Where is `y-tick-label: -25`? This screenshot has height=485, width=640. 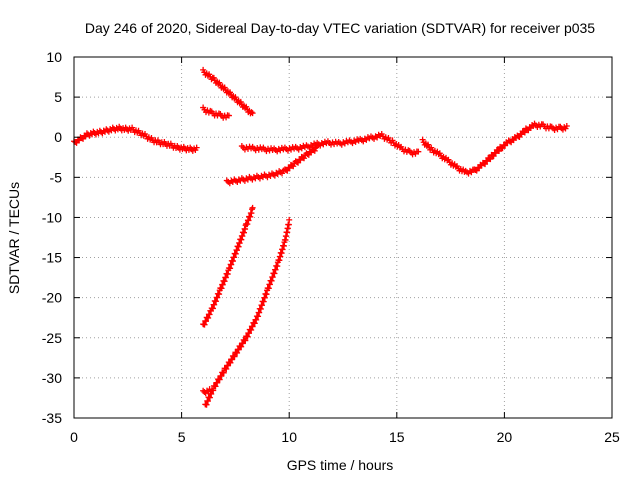
y-tick-label: -25 is located at coordinates (52, 338).